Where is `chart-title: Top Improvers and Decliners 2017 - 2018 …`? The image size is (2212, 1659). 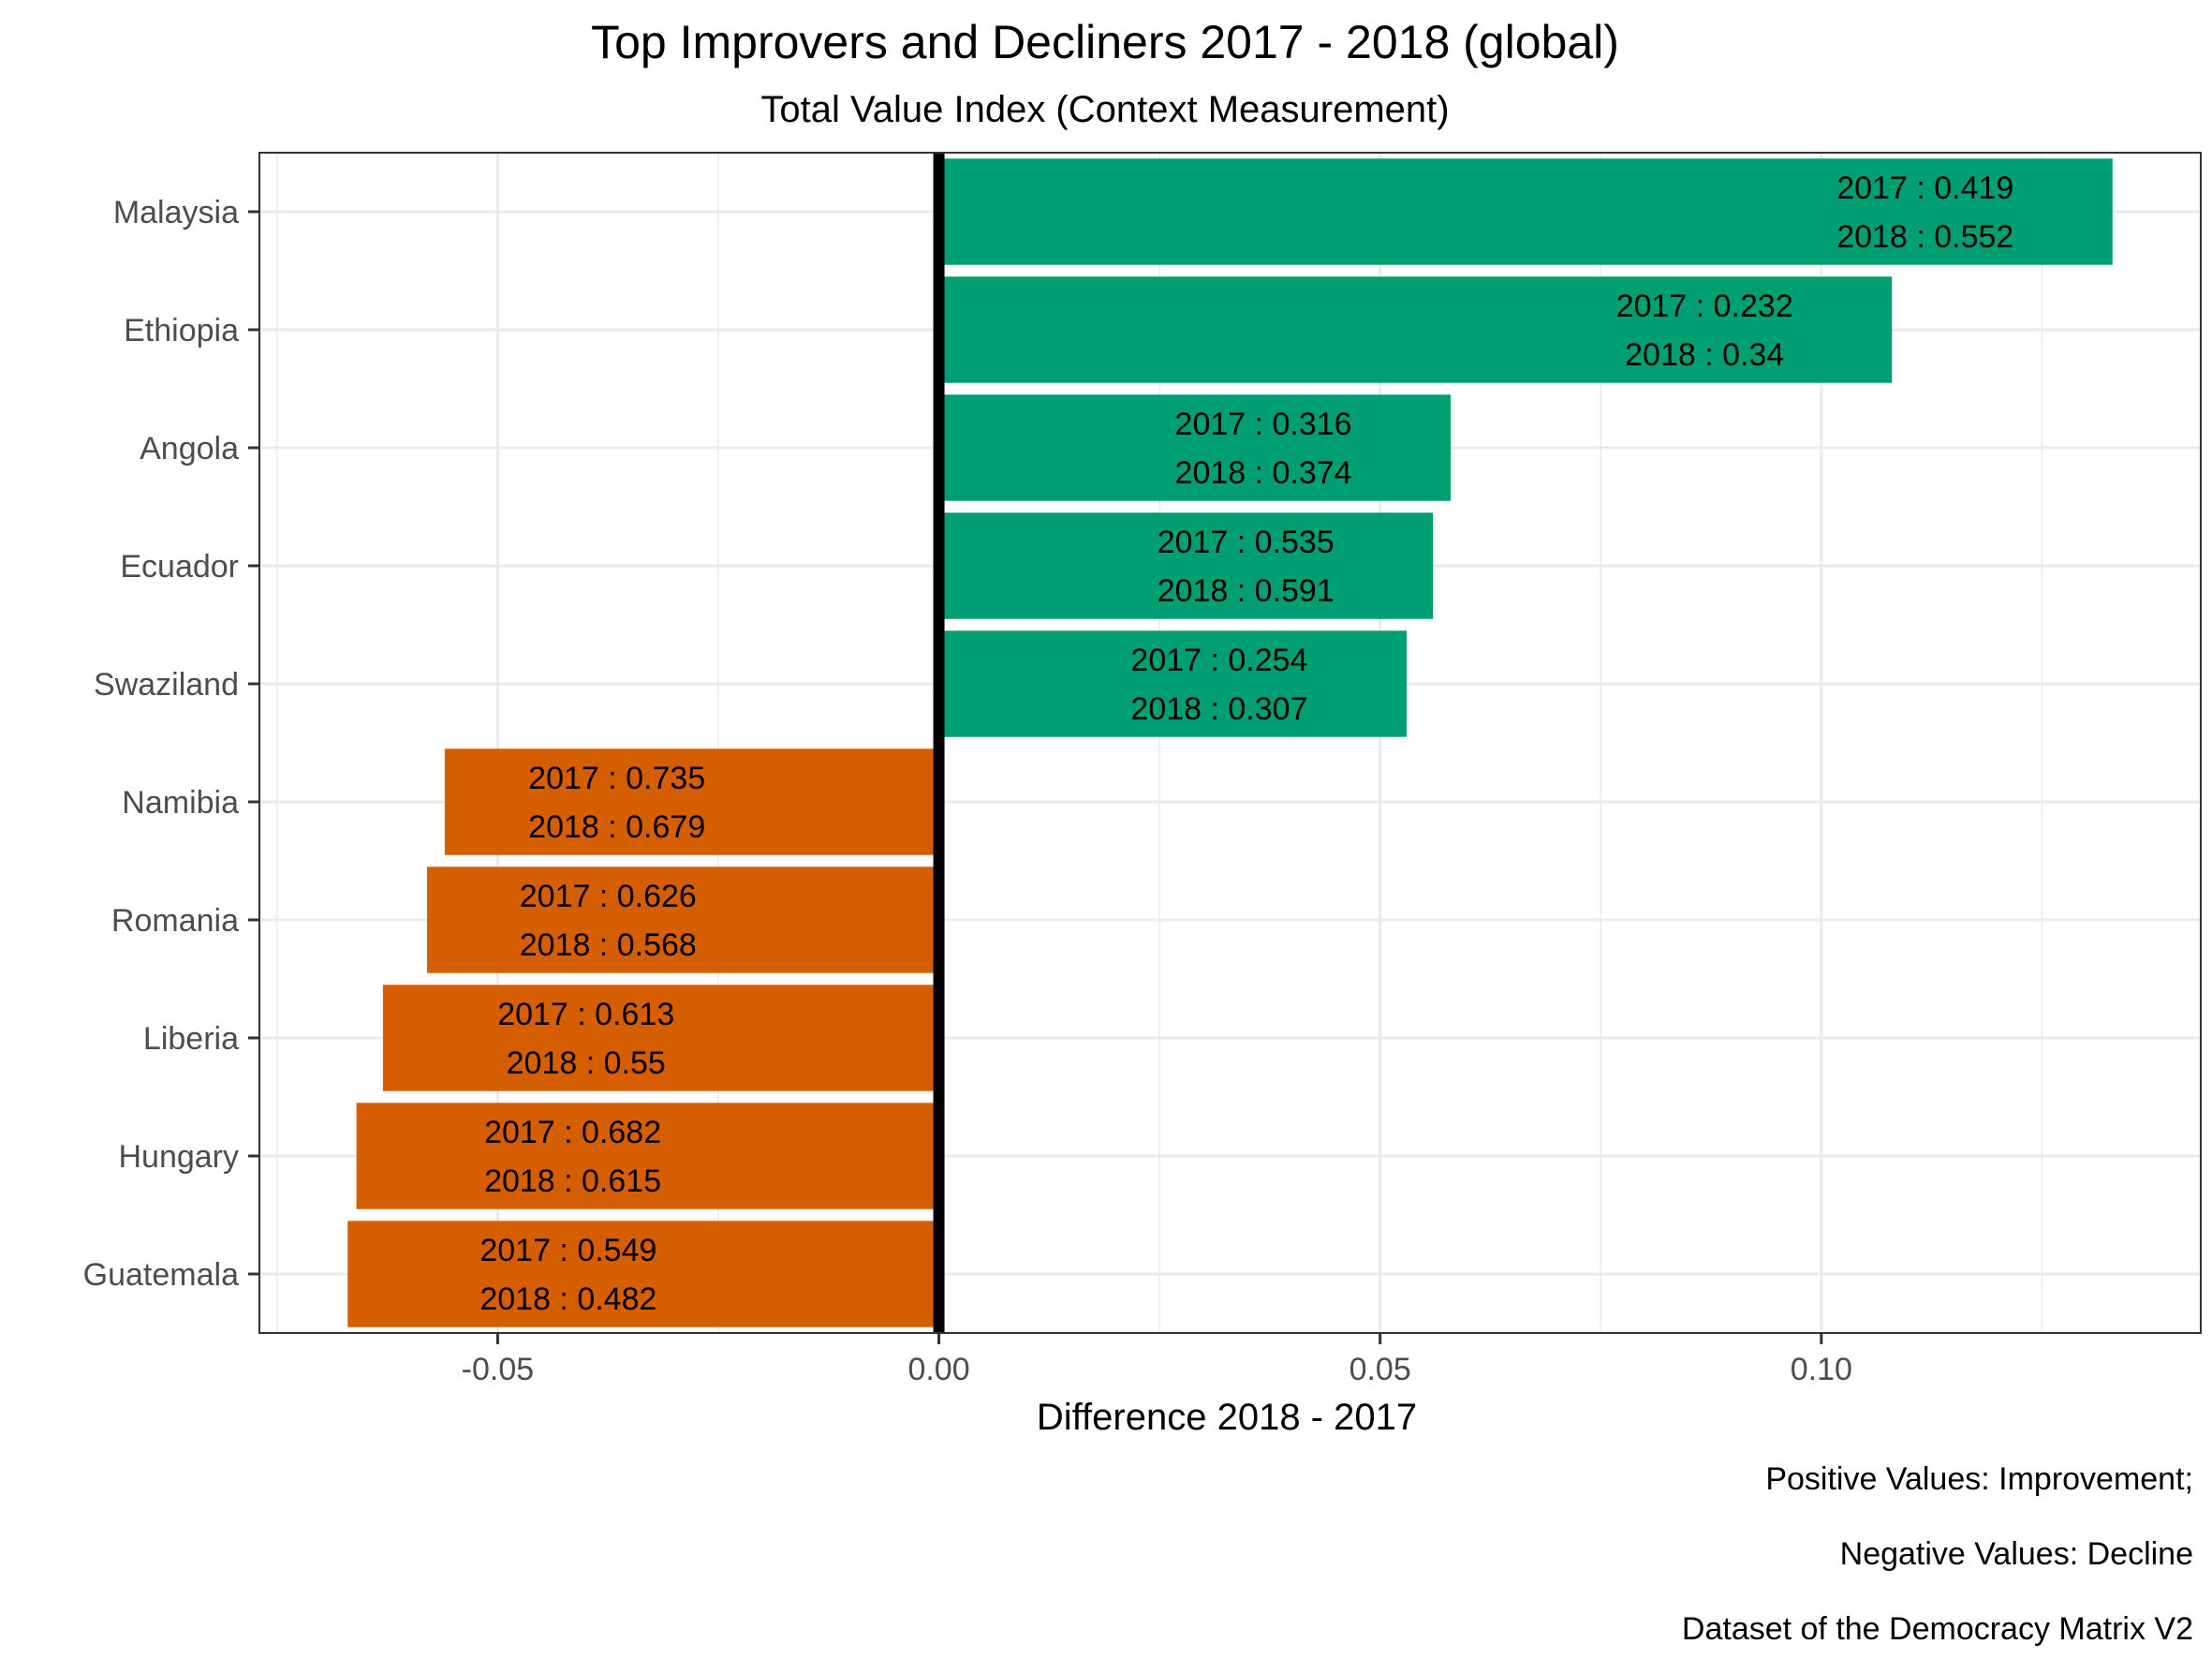 chart-title: Top Improvers and Decliners 2017 - 2018 … is located at coordinates (1105, 42).